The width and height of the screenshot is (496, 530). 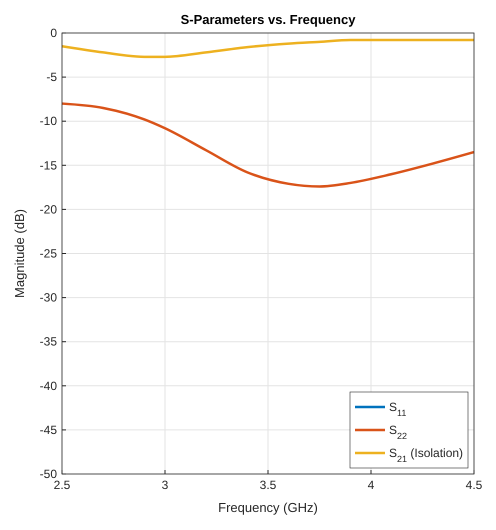 I want to click on y-tick-label: -50, so click(x=49, y=474).